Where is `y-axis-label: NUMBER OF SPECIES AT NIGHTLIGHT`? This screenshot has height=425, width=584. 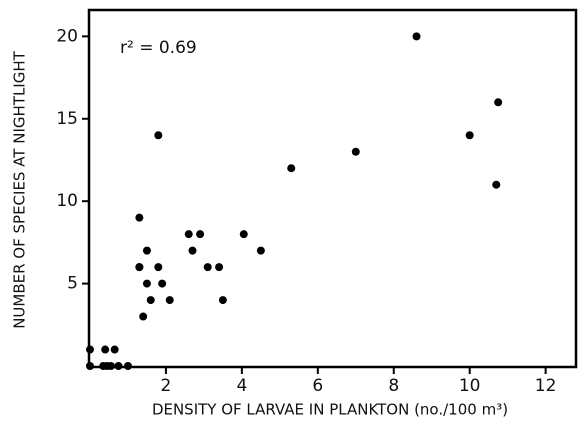
y-axis-label: NUMBER OF SPECIES AT NIGHTLIGHT is located at coordinates (20, 189).